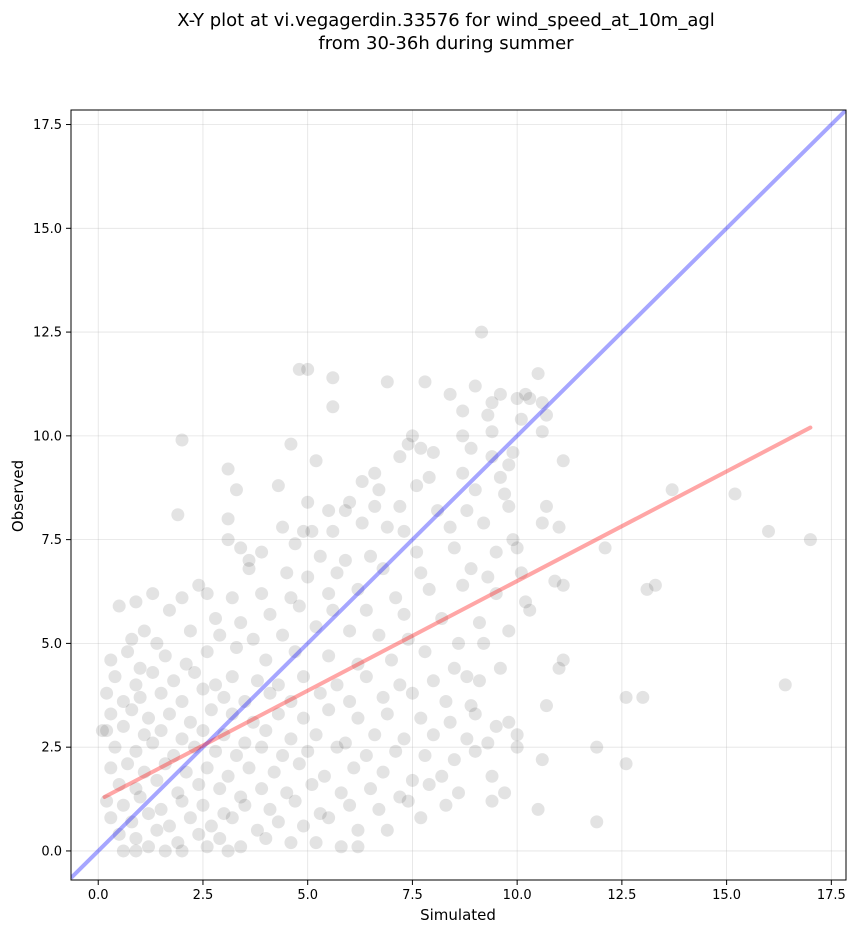  Describe the element at coordinates (203, 895) in the screenshot. I see `x-tick-label: 2.5` at that location.